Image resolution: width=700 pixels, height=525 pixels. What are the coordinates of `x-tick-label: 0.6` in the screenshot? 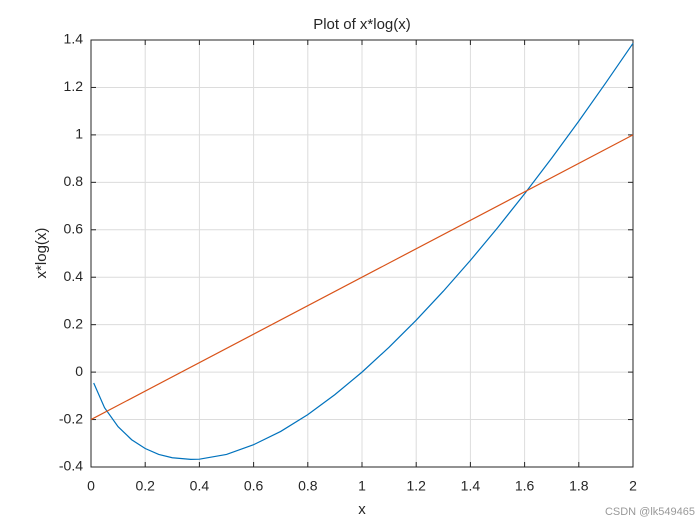 It's located at (254, 486).